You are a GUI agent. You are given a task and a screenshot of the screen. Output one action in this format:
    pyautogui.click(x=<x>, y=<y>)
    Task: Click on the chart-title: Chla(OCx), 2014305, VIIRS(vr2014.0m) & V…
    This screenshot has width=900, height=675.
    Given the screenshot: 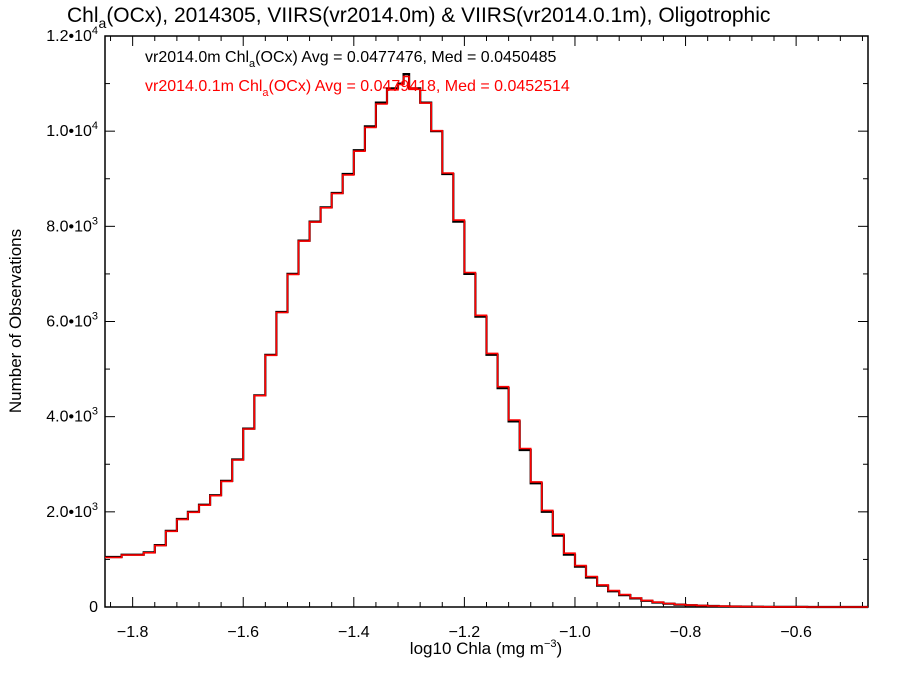 What is the action you would take?
    pyautogui.click(x=418, y=17)
    